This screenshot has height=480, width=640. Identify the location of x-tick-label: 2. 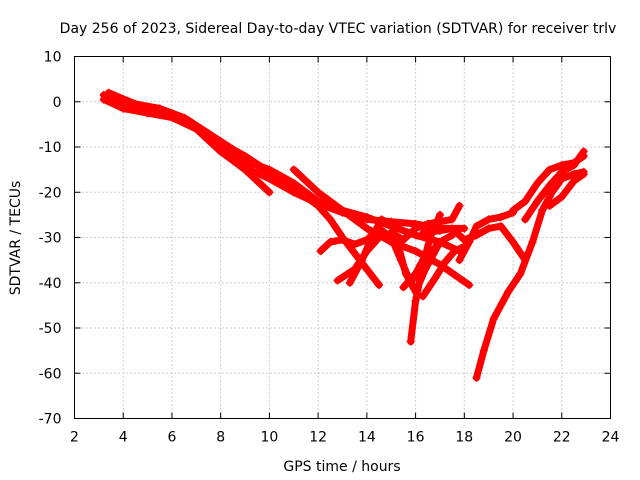
(74, 438).